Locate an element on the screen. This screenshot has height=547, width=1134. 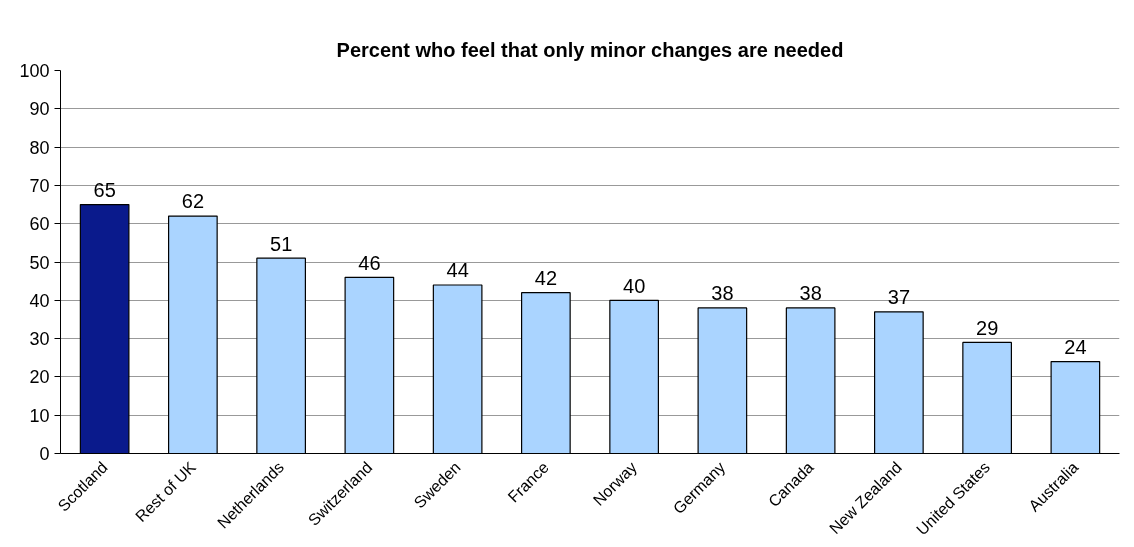
y-tick-label: 10 is located at coordinates (39, 415).